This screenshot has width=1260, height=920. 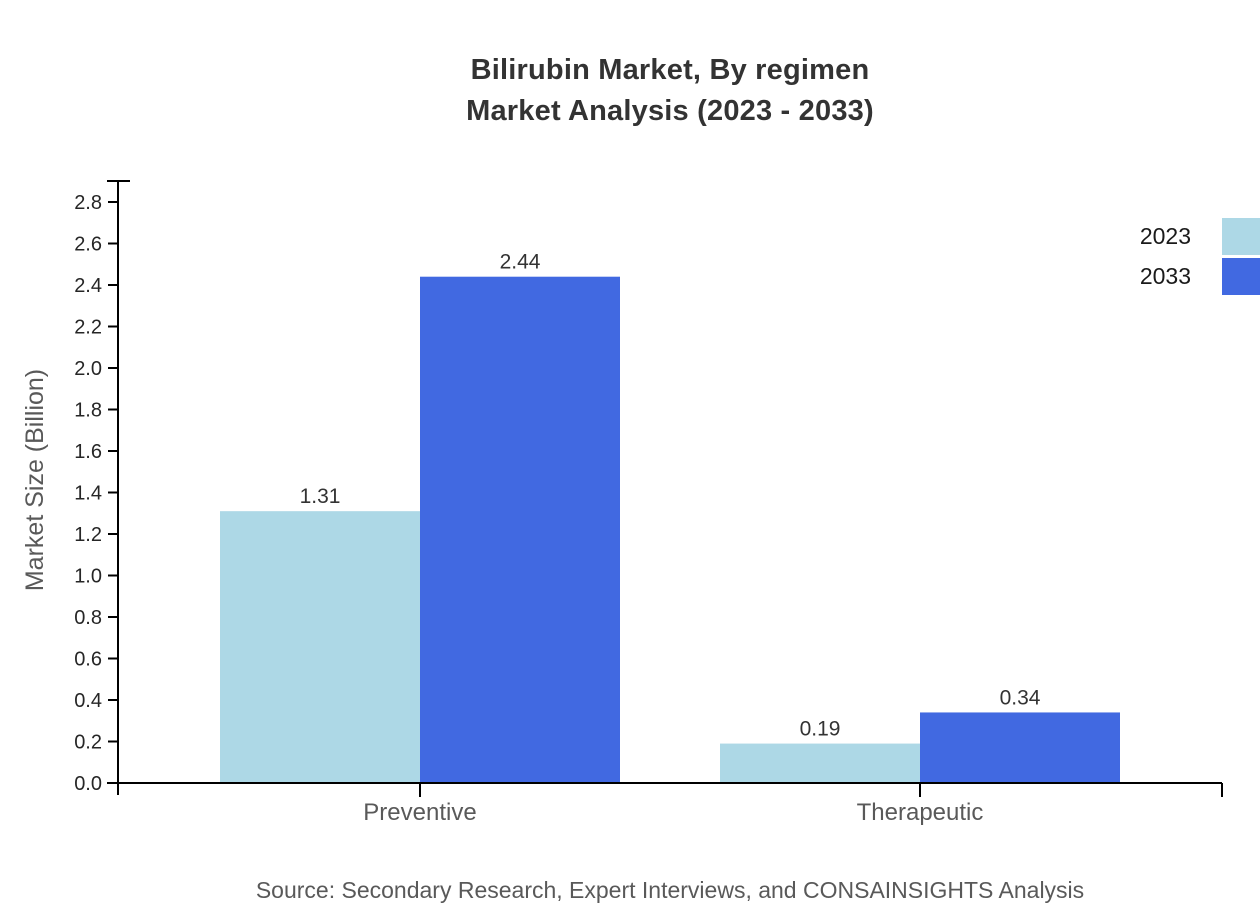 I want to click on y-tick-label: 2.6, so click(x=88, y=245).